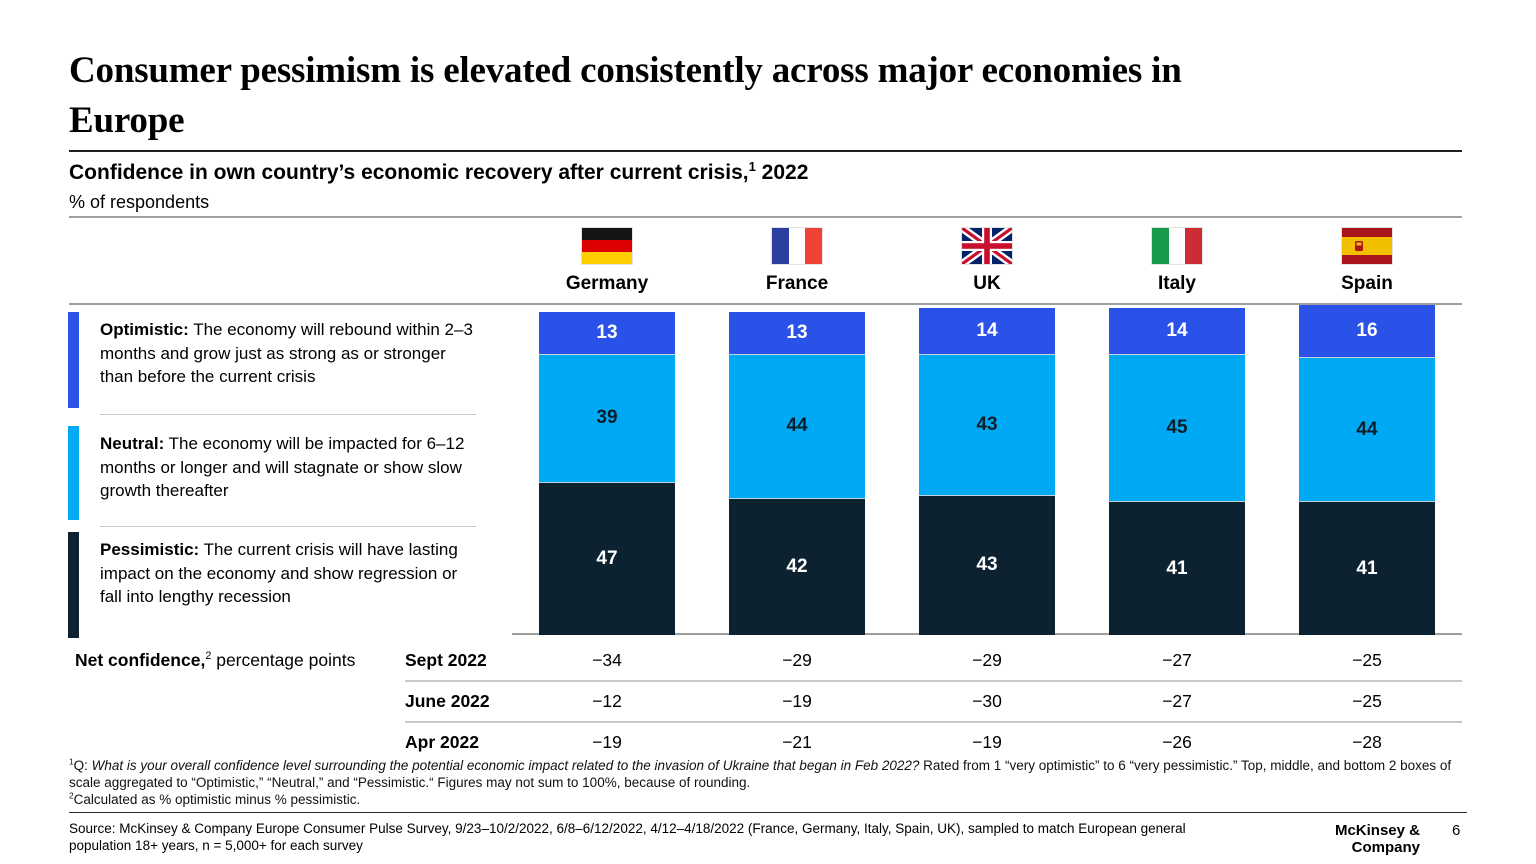 Image resolution: width=1536 pixels, height=864 pixels. I want to click on bar-value-label: 14, so click(1177, 330).